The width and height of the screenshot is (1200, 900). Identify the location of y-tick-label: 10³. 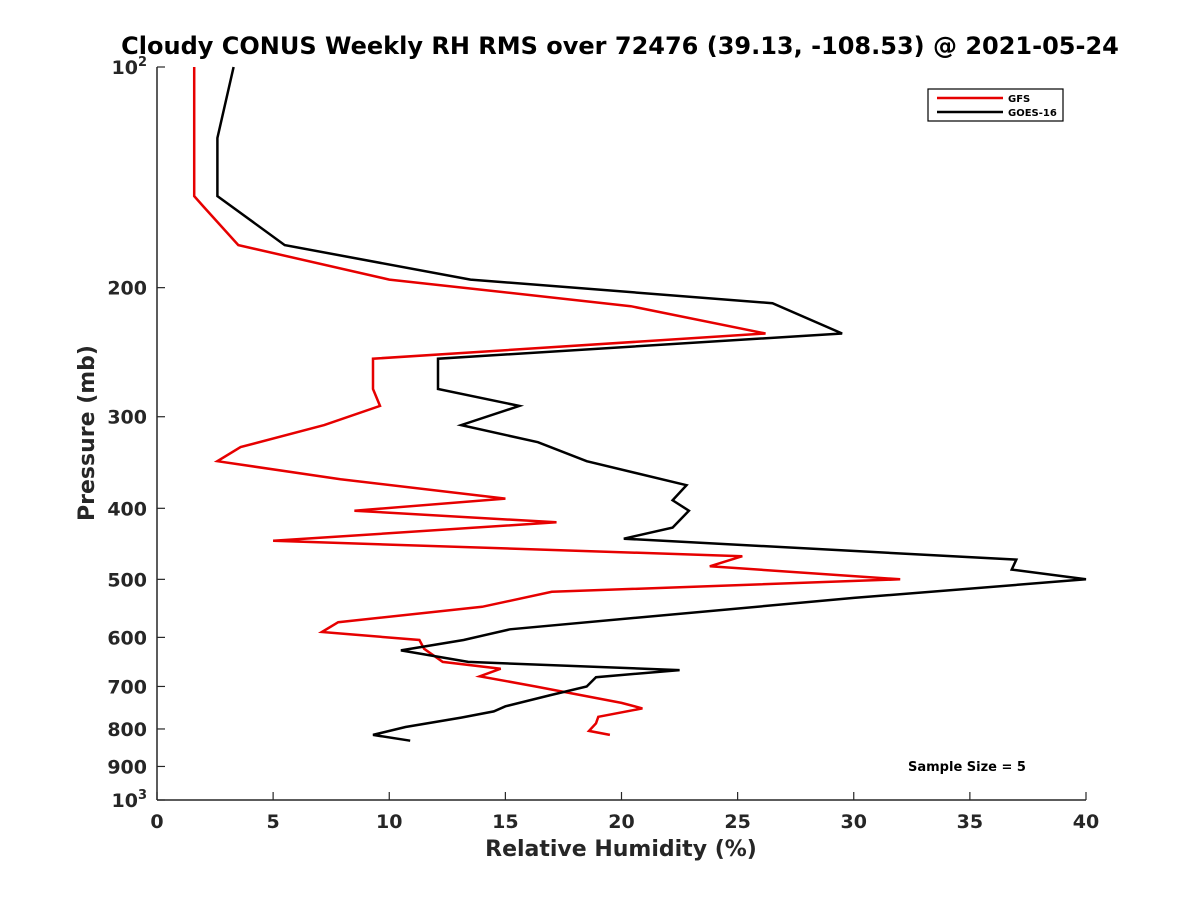
(130, 800).